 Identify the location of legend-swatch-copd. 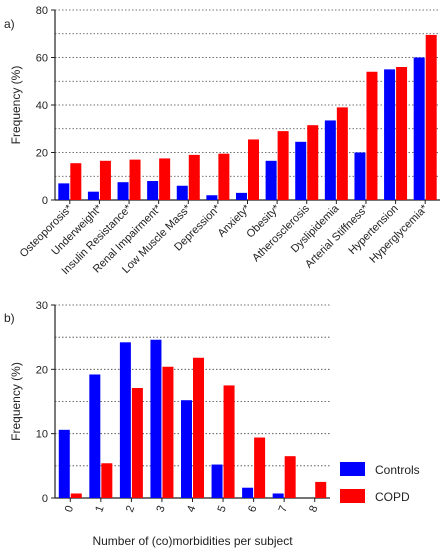
(352, 496).